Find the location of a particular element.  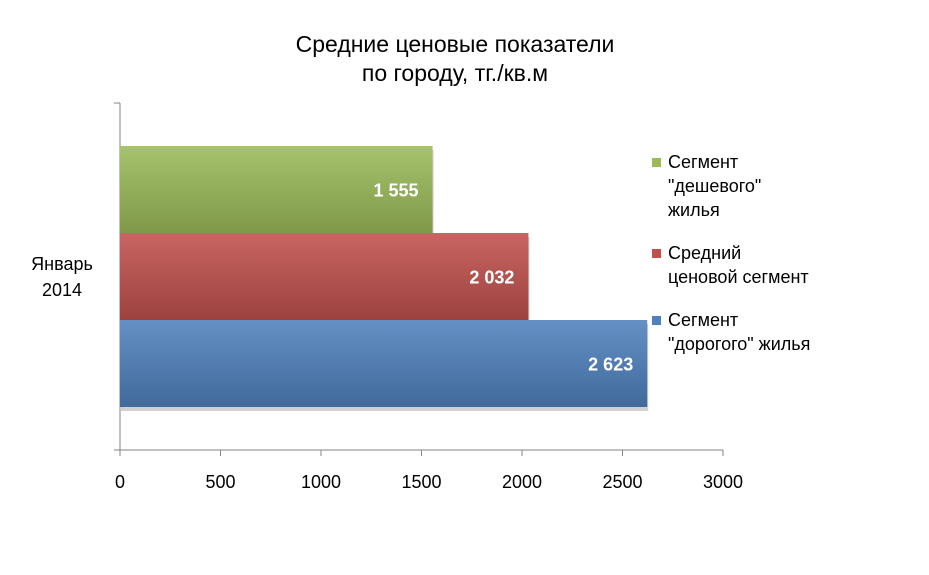

legend-label-expensive: Сегмент "дорогого" жилья is located at coordinates (739, 332).